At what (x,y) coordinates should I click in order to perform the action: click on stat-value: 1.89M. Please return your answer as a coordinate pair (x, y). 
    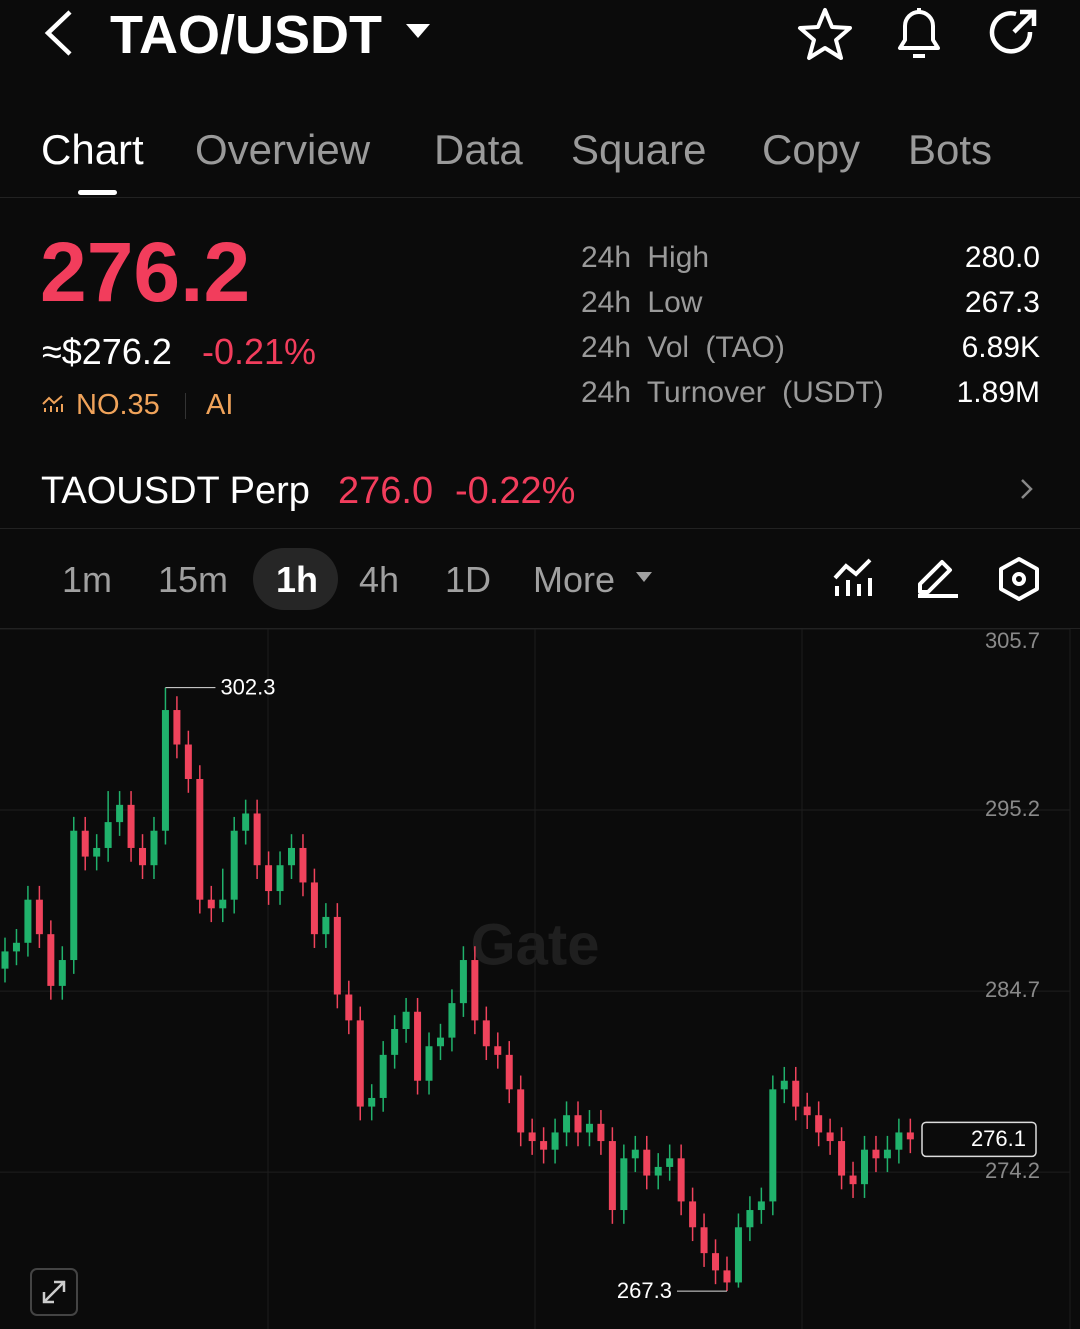
    Looking at the image, I should click on (998, 392).